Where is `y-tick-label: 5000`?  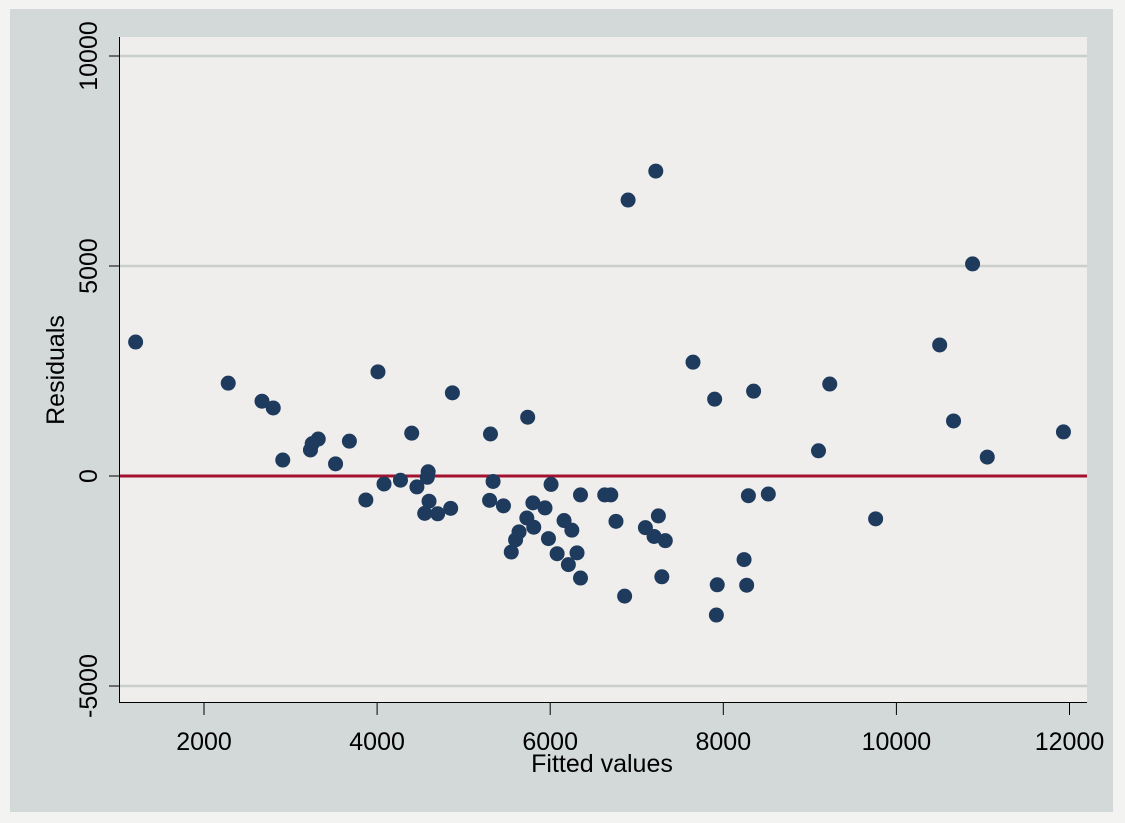
y-tick-label: 5000 is located at coordinates (89, 266).